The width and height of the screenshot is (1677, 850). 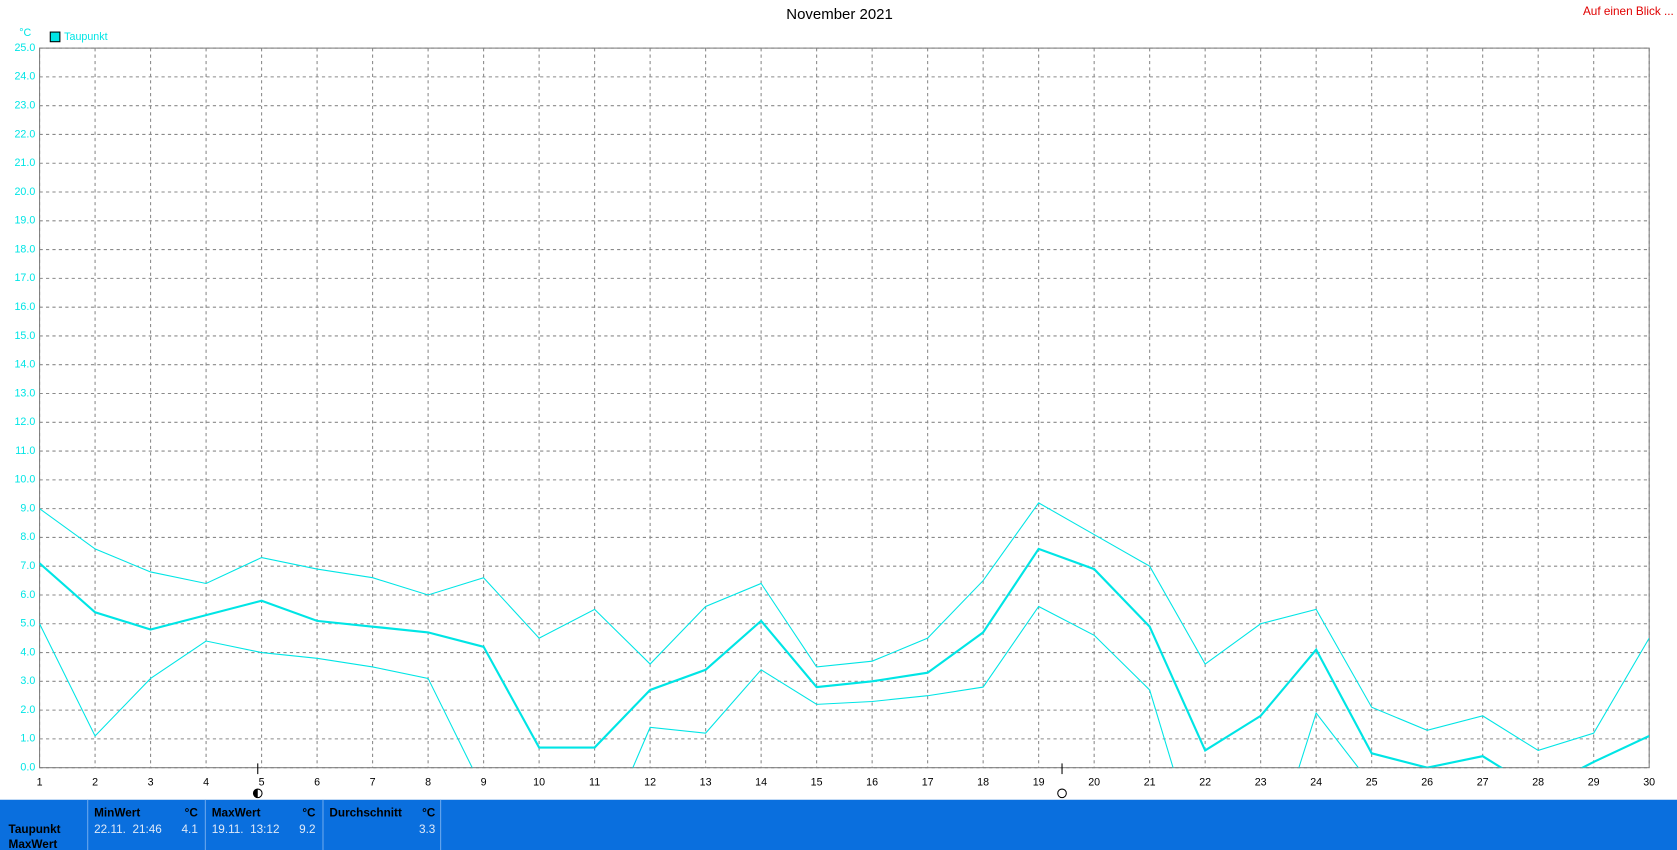 What do you see at coordinates (24, 249) in the screenshot?
I see `y-tick-label: 18.0` at bounding box center [24, 249].